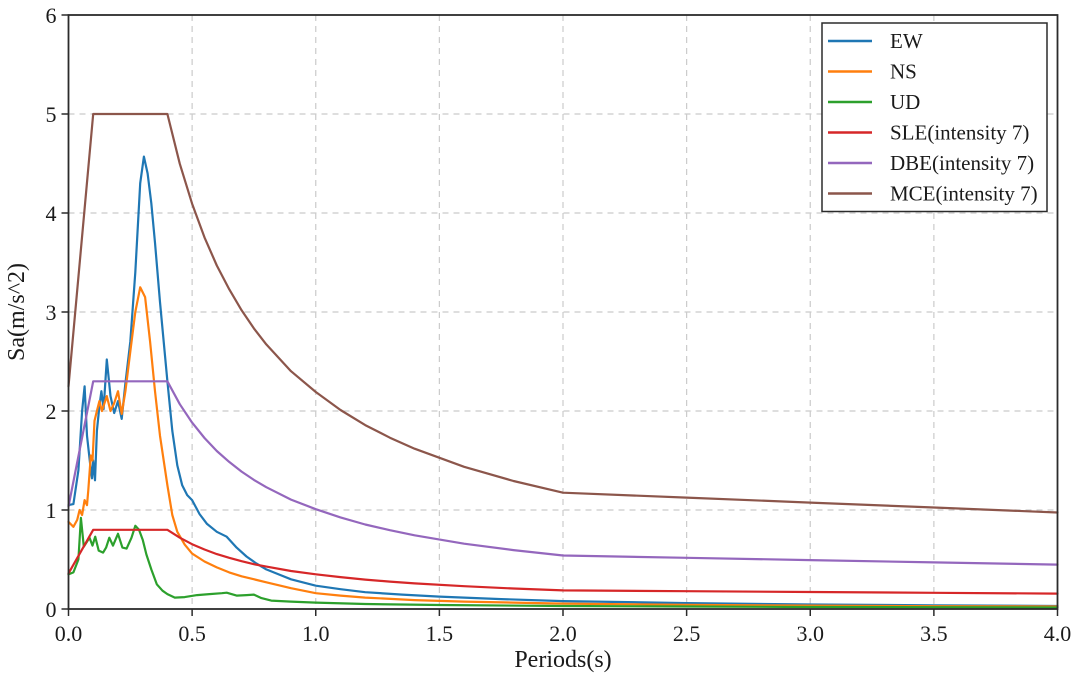  I want to click on series-line-ud, so click(563, 562).